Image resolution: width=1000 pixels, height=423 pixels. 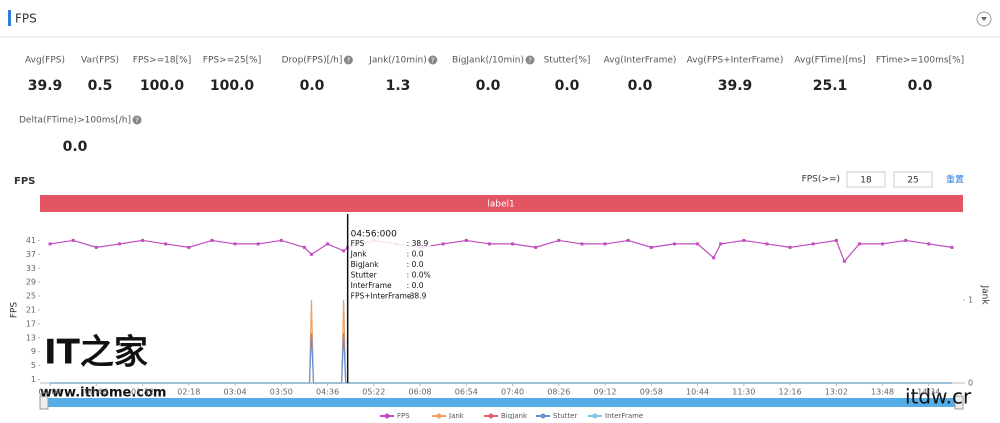 What do you see at coordinates (31, 309) in the screenshot?
I see `y-tick-label: 21` at bounding box center [31, 309].